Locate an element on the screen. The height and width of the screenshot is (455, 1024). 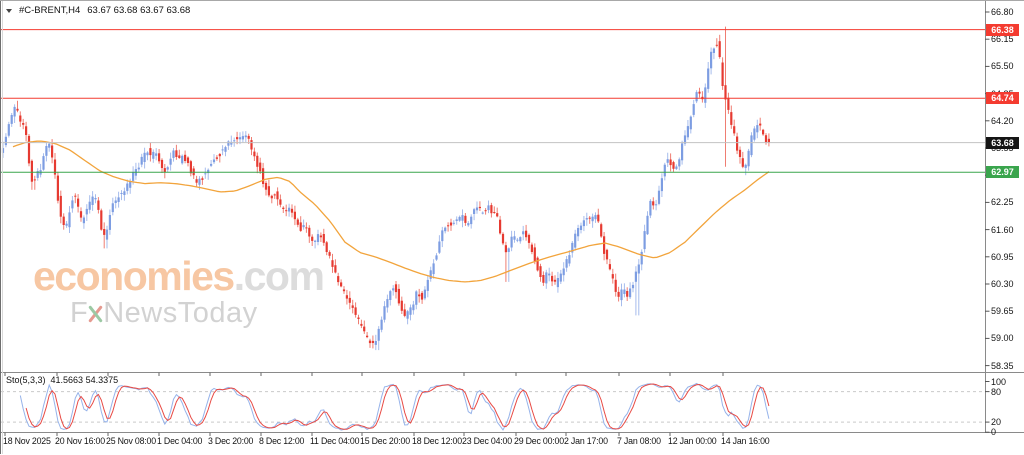
watermark-logo: economies.com is located at coordinates (179, 276).